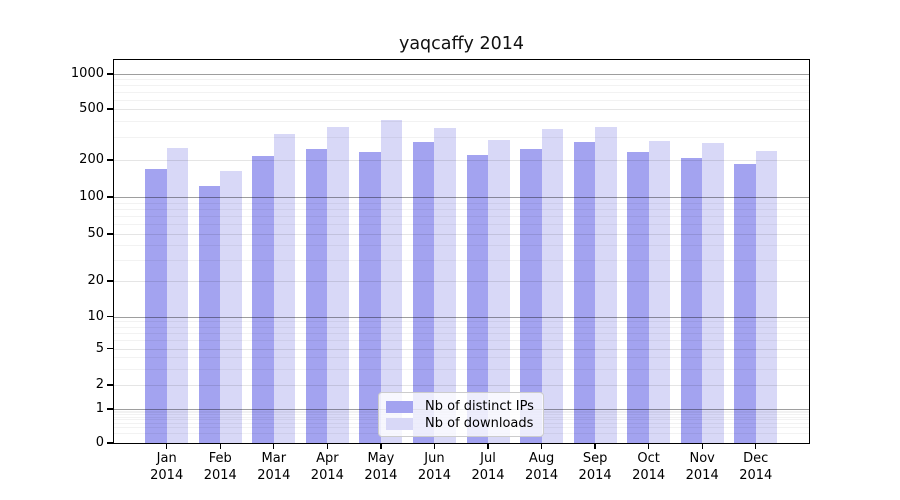 This screenshot has height=500, width=900. What do you see at coordinates (381, 458) in the screenshot?
I see `x-tick-month: May` at bounding box center [381, 458].